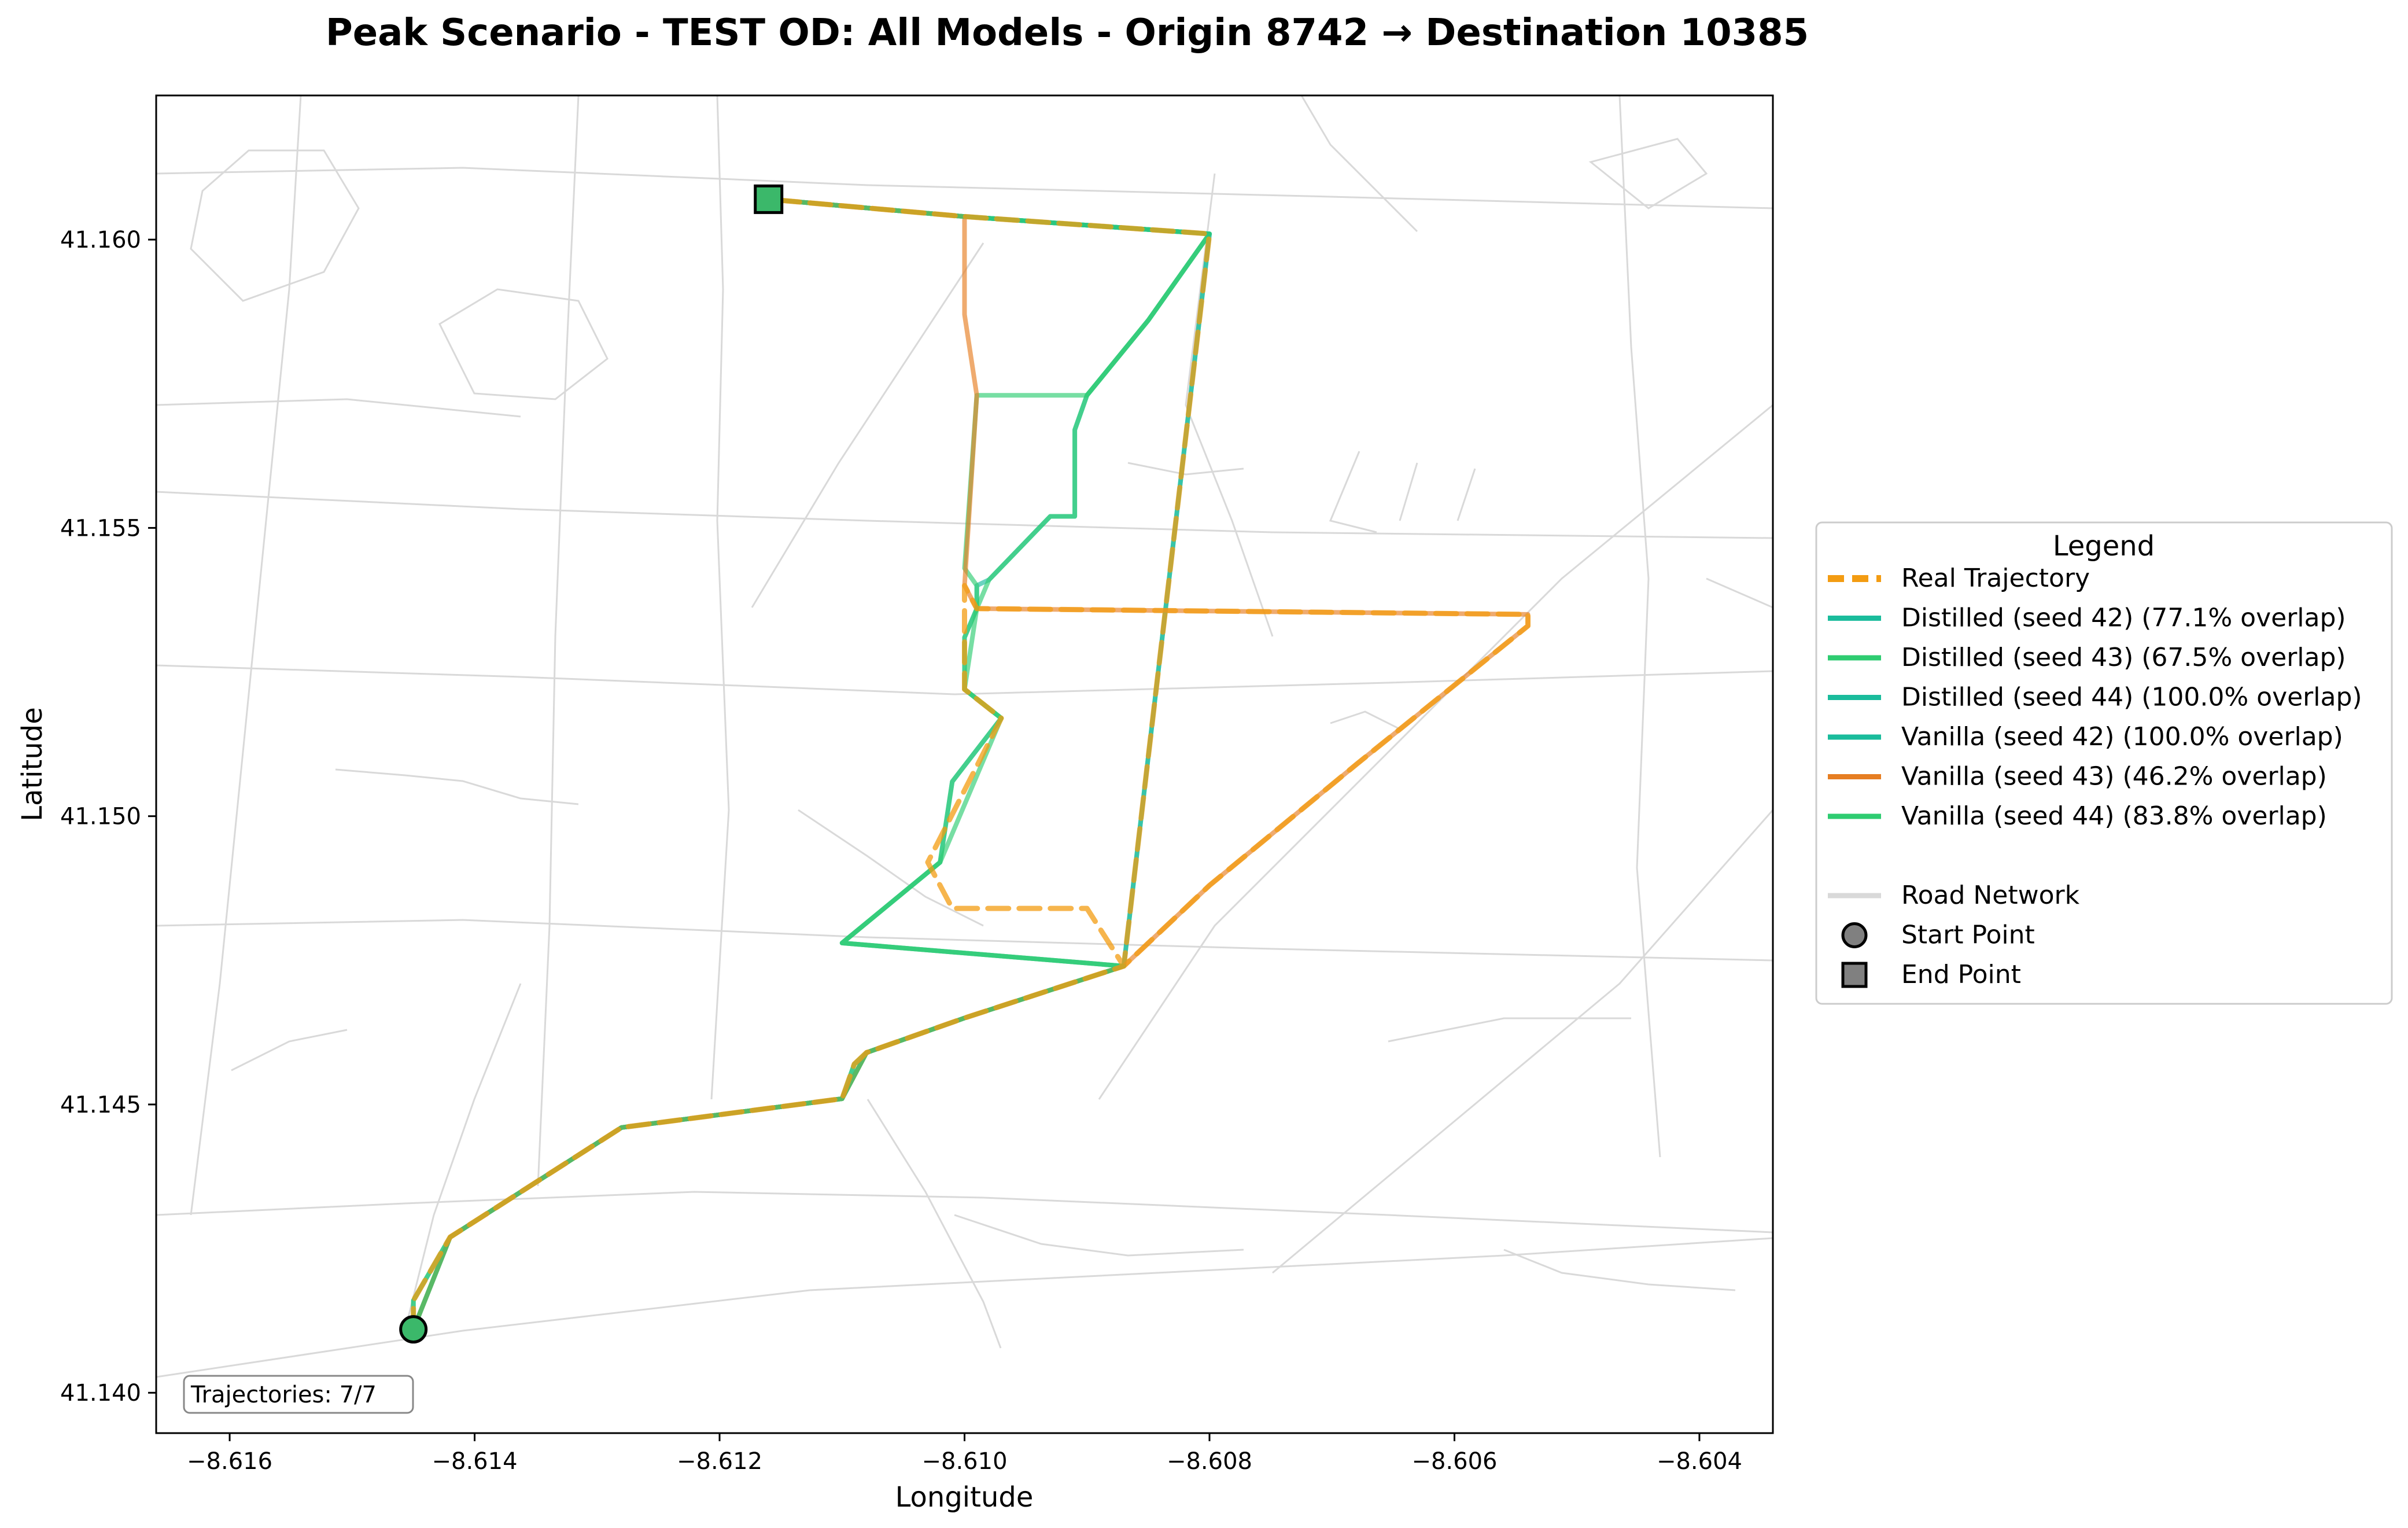 This screenshot has width=2408, height=1528. I want to click on x-tick-label: −8.610, so click(964, 1462).